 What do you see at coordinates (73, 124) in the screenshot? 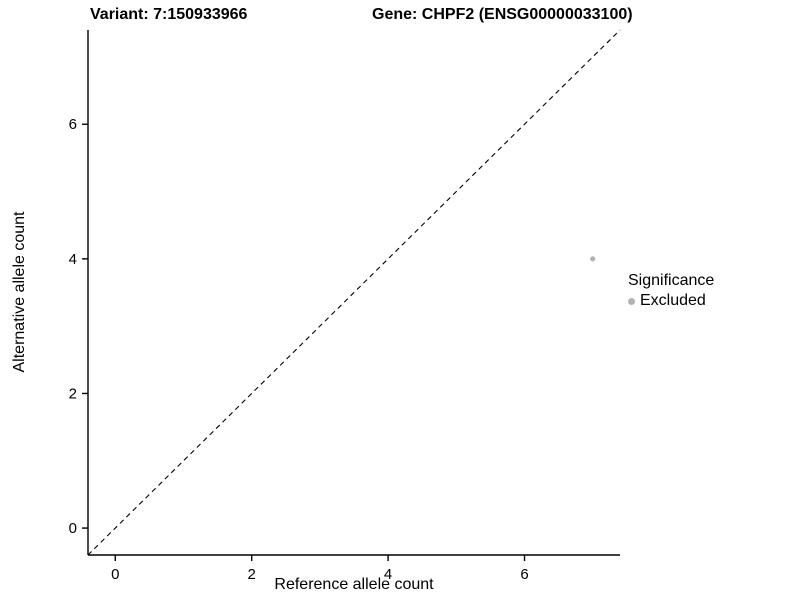
I see `y-tick-label: 6` at bounding box center [73, 124].